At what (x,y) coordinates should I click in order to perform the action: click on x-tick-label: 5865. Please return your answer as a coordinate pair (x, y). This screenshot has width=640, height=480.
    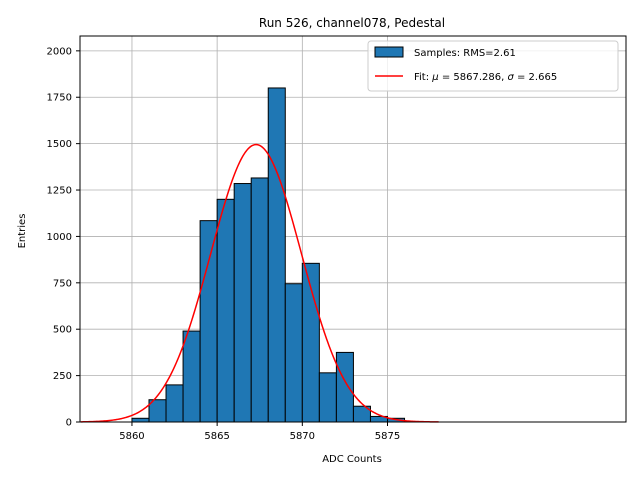
    Looking at the image, I should click on (216, 436).